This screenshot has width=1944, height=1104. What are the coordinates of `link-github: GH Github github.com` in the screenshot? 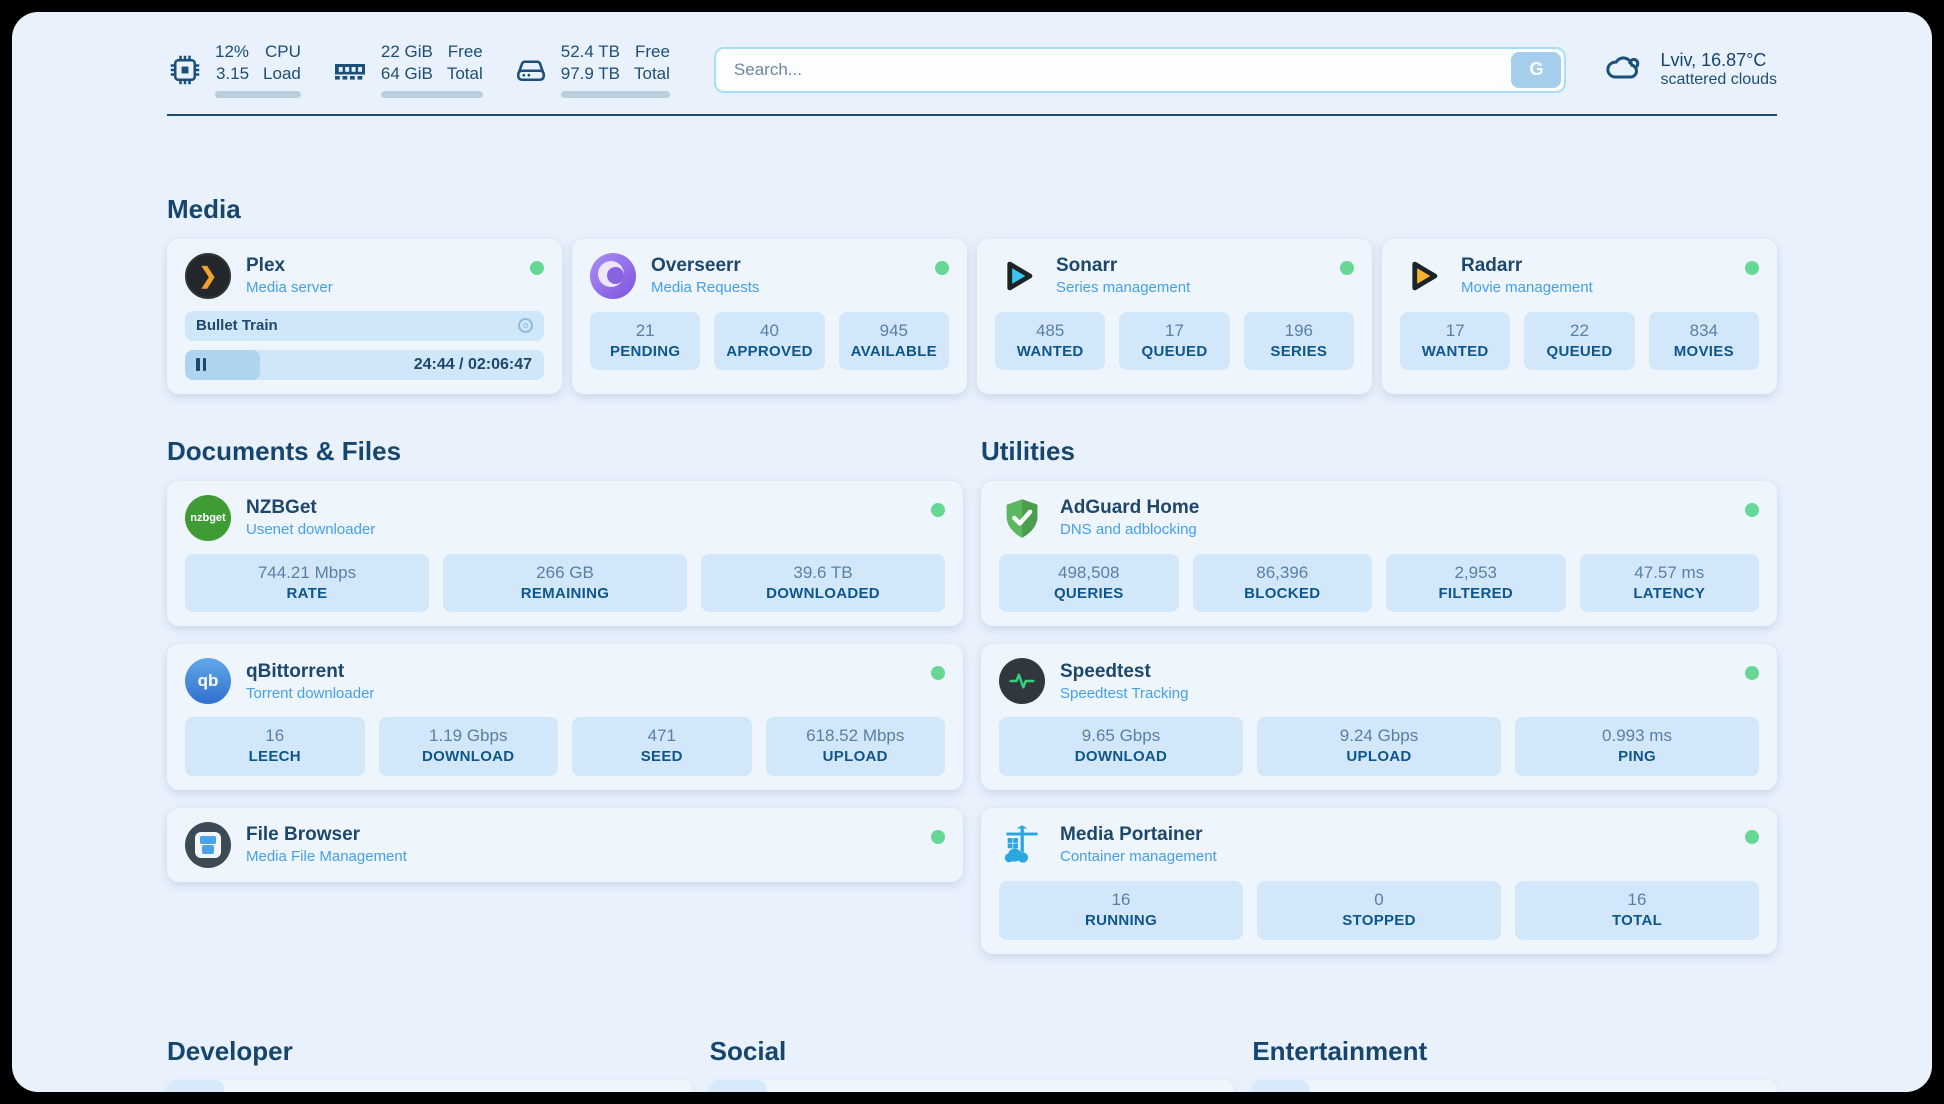 It's located at (429, 1085).